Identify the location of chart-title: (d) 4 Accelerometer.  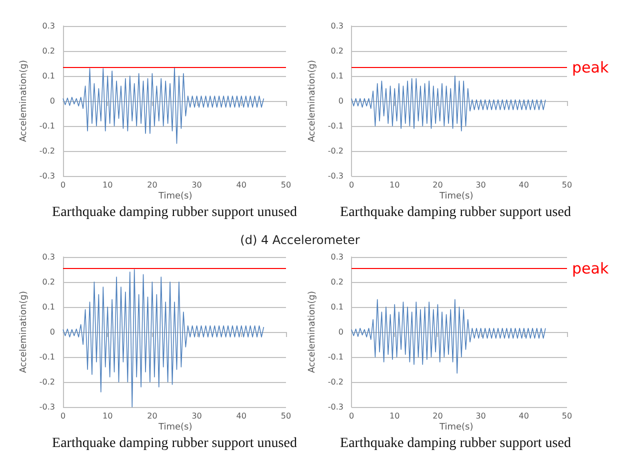
(300, 240).